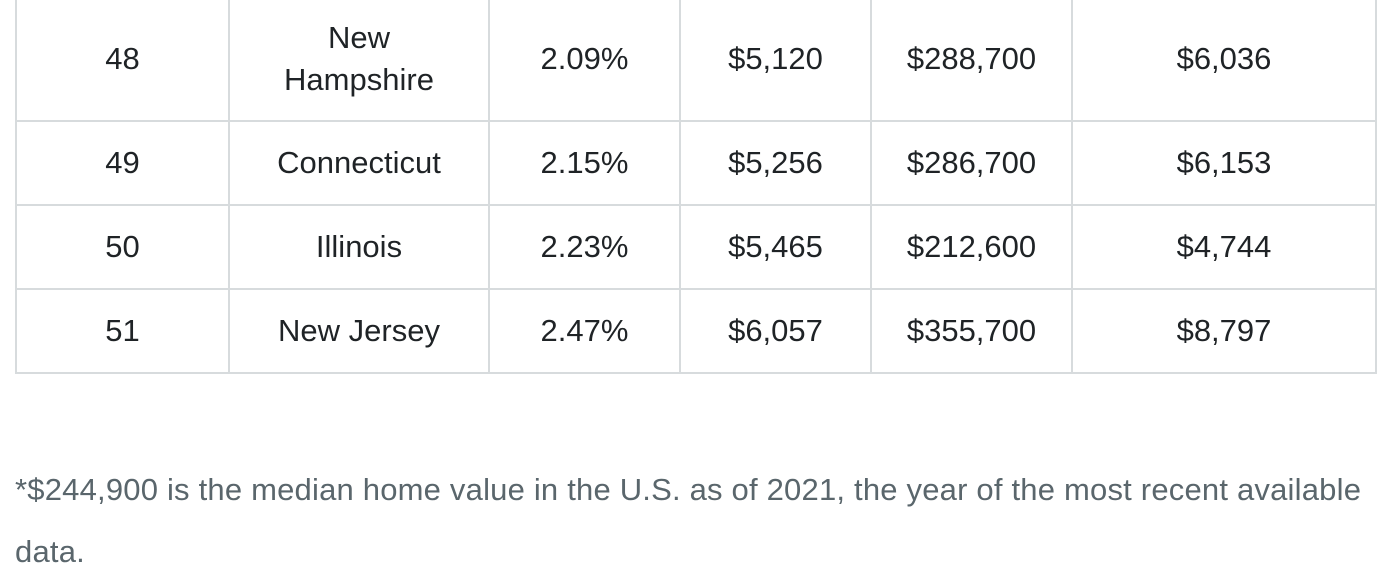 This screenshot has width=1386, height=564. I want to click on tax-rate-cell: 2.15%, so click(584, 163).